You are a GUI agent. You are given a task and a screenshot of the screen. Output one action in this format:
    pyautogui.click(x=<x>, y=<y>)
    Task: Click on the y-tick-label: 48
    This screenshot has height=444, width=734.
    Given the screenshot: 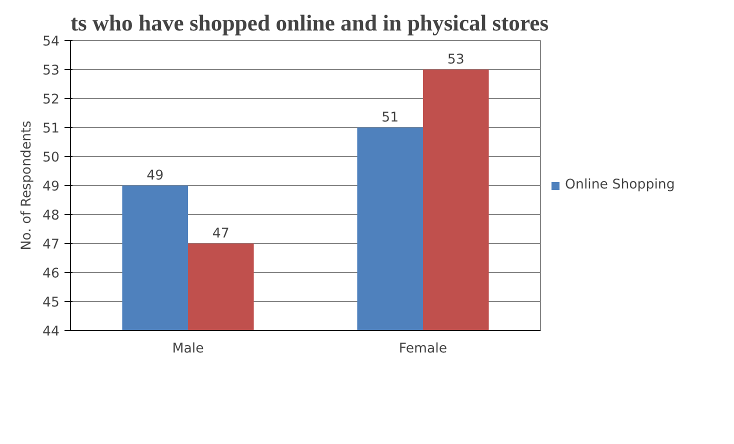 What is the action you would take?
    pyautogui.click(x=51, y=216)
    